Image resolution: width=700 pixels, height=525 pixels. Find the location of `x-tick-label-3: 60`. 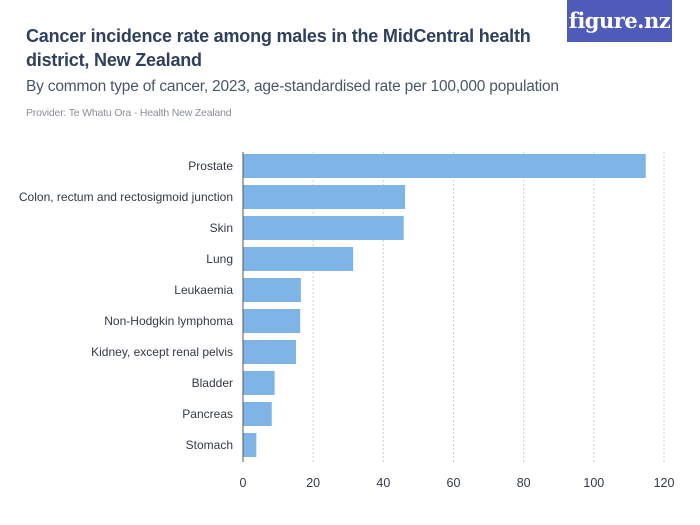

x-tick-label-3: 60 is located at coordinates (454, 483).